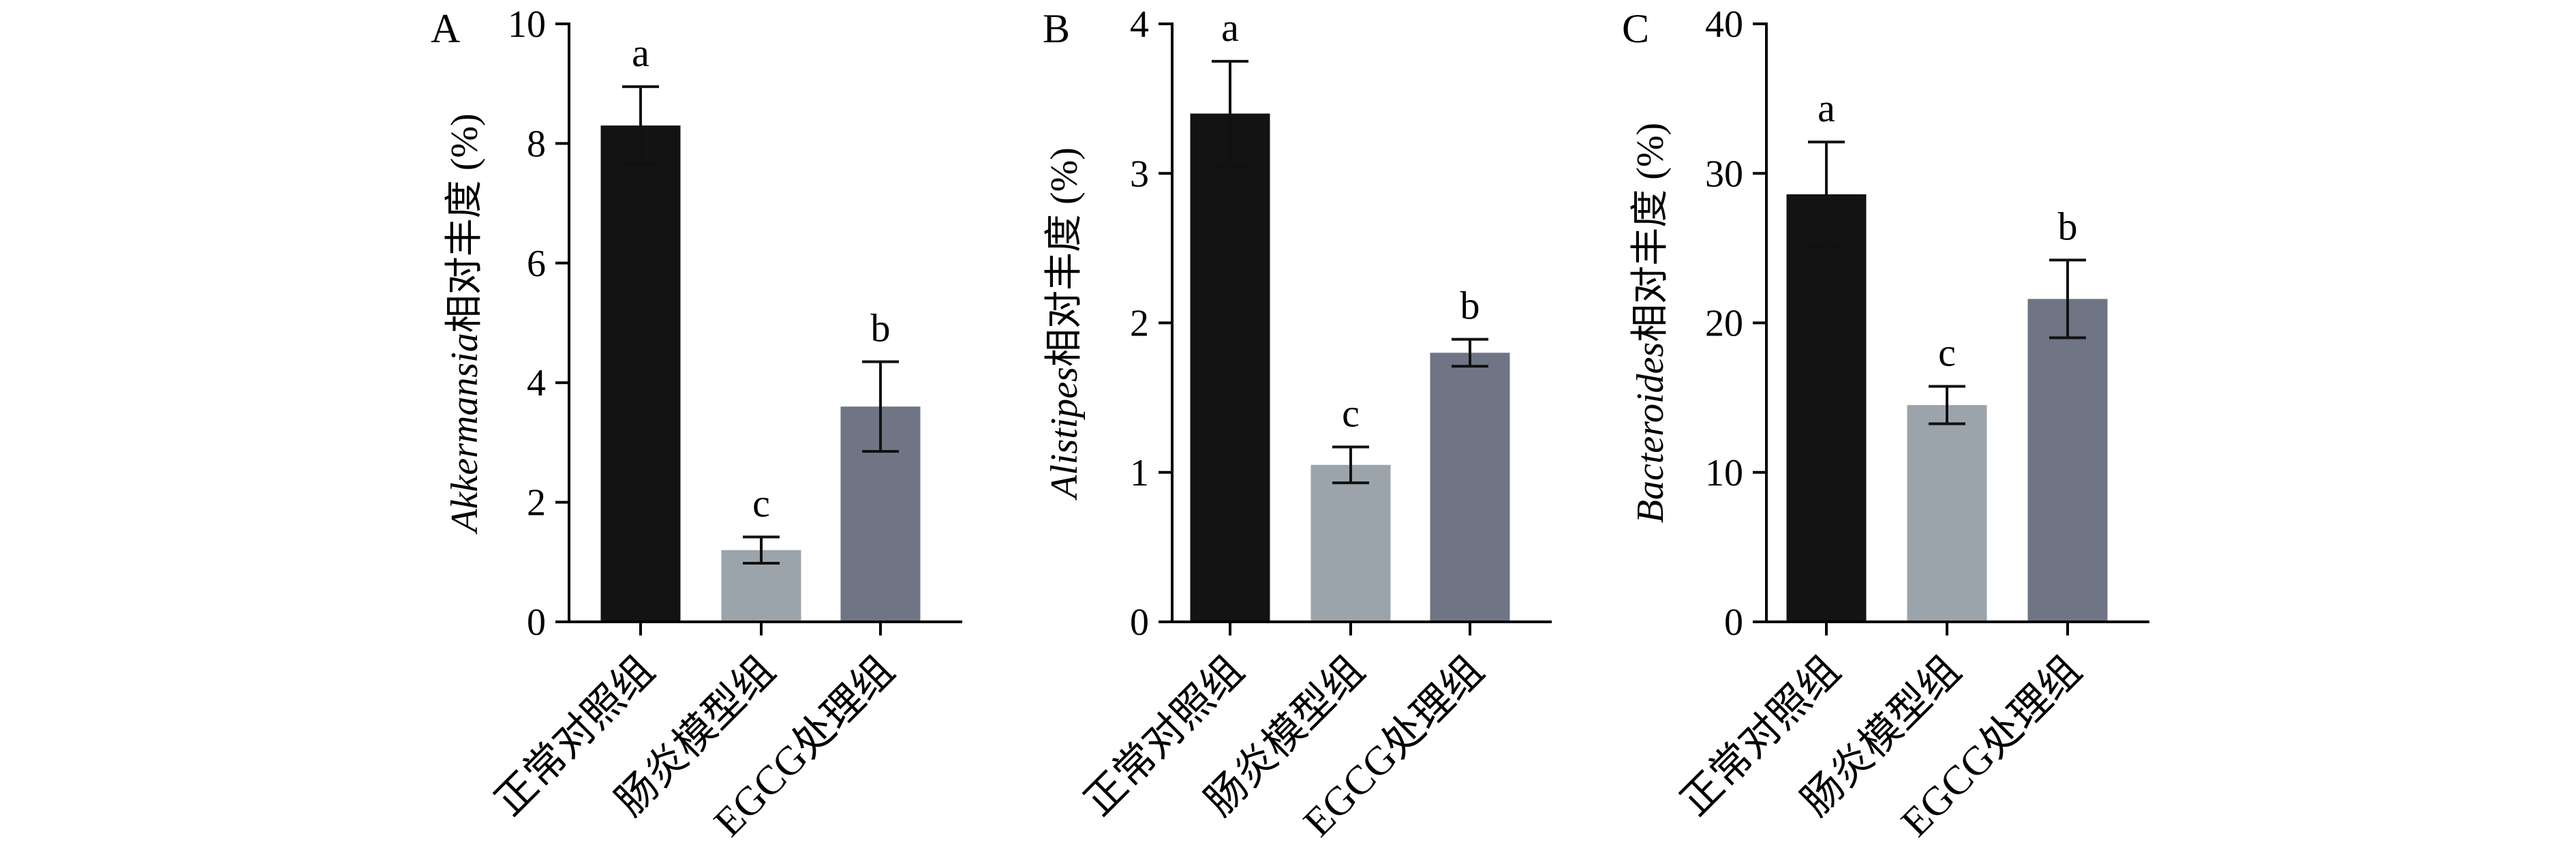 The width and height of the screenshot is (2576, 853). Describe the element at coordinates (1470, 306) in the screenshot. I see `panel-b-significance-3: b` at that location.